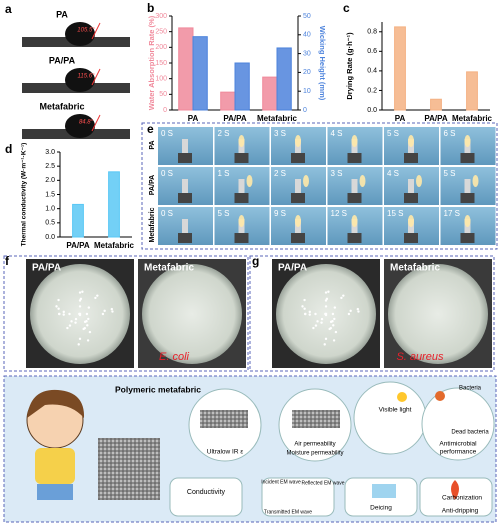 The width and height of the screenshot is (500, 525). I want to click on row-label: PA/PA, so click(152, 185).